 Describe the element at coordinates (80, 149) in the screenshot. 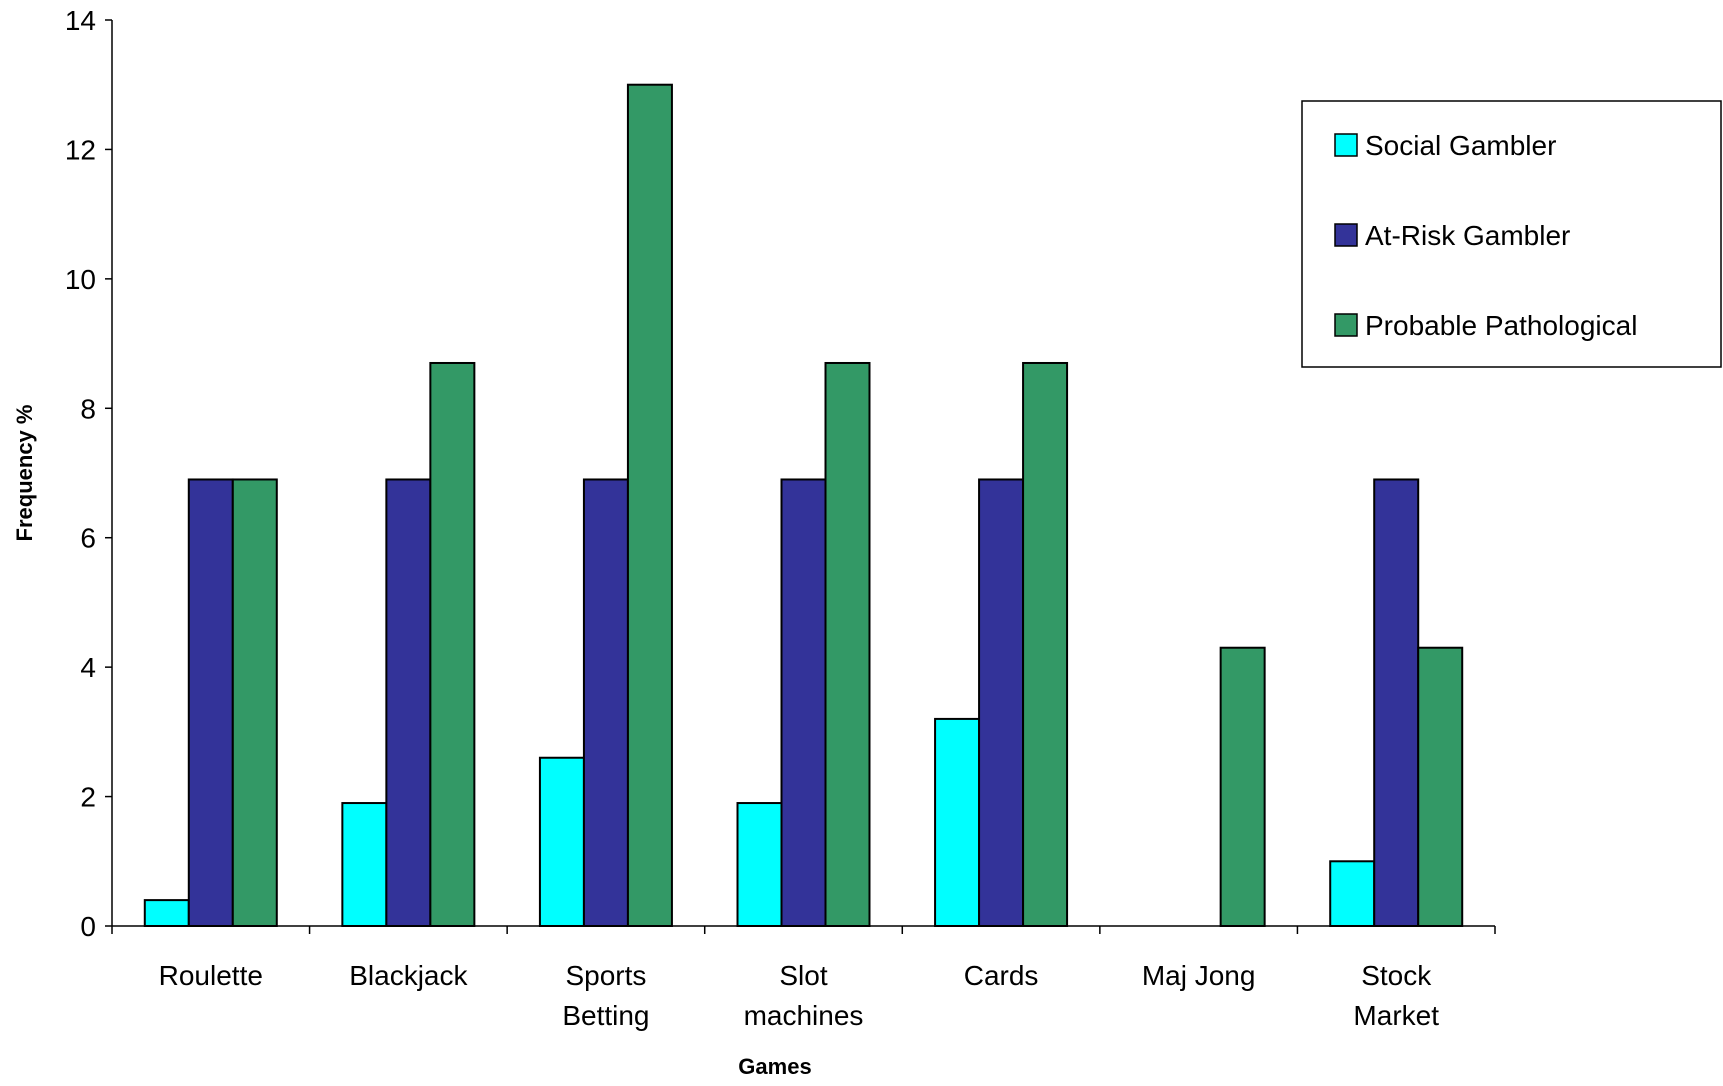

I see `y-tick-label: 12` at that location.